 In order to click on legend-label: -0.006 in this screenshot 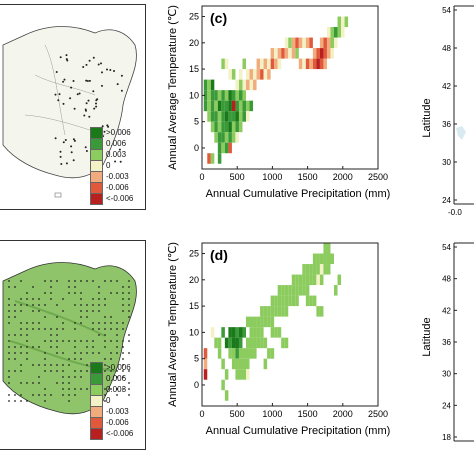, I will do `click(117, 187)`.